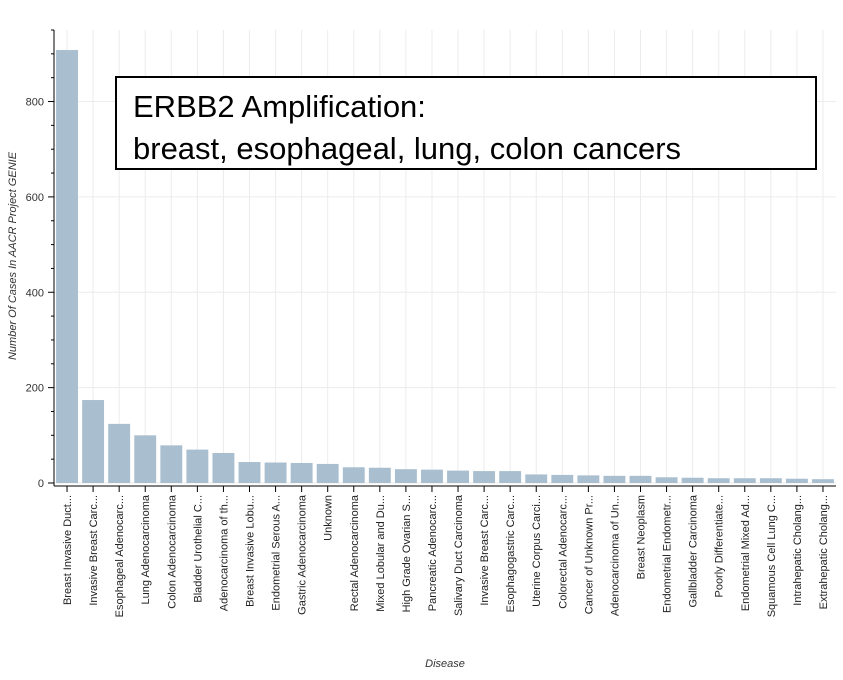 The image size is (843, 680). Describe the element at coordinates (407, 148) in the screenshot. I see `annotation-line-2: breast, esophageal, lung, colon cancers` at that location.